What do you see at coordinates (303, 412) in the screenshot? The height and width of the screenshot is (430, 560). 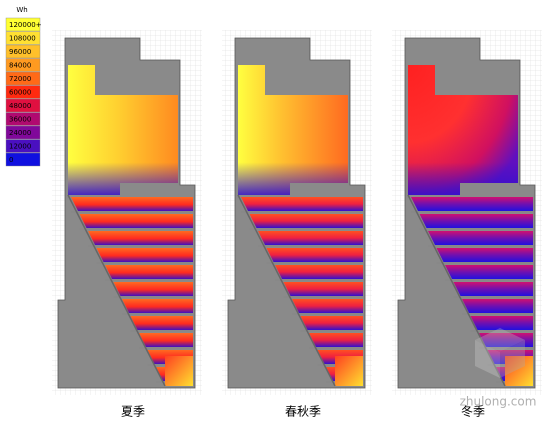 I see `panel-caption: 春秋季` at bounding box center [303, 412].